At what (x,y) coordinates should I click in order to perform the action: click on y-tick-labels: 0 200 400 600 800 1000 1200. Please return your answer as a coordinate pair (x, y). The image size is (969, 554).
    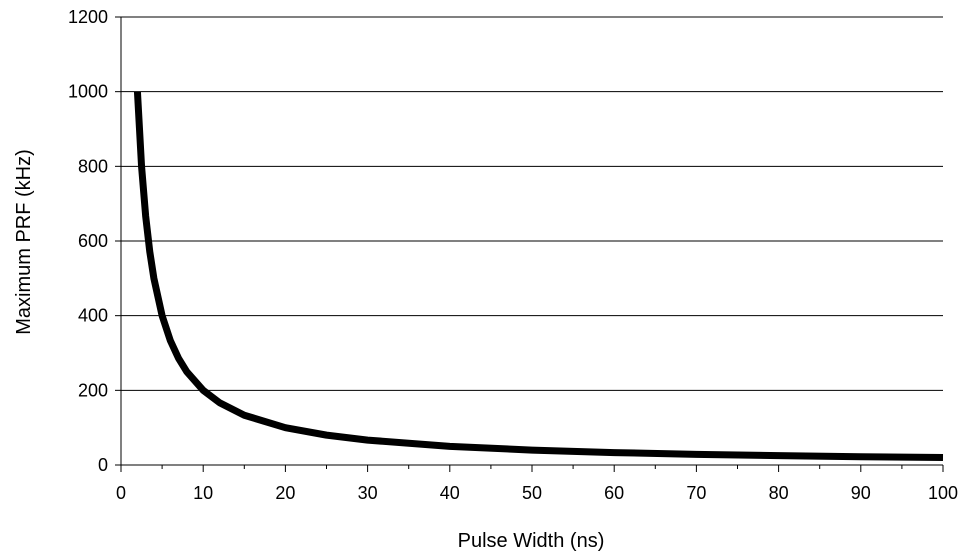
    Looking at the image, I should click on (88, 241).